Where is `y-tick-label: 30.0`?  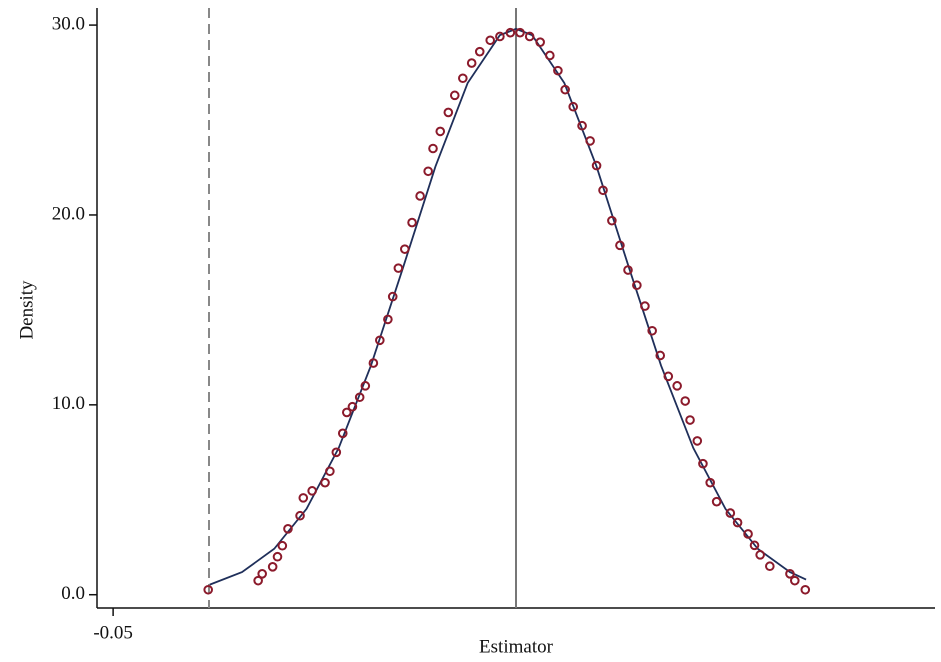 y-tick-label: 30.0 is located at coordinates (68, 23).